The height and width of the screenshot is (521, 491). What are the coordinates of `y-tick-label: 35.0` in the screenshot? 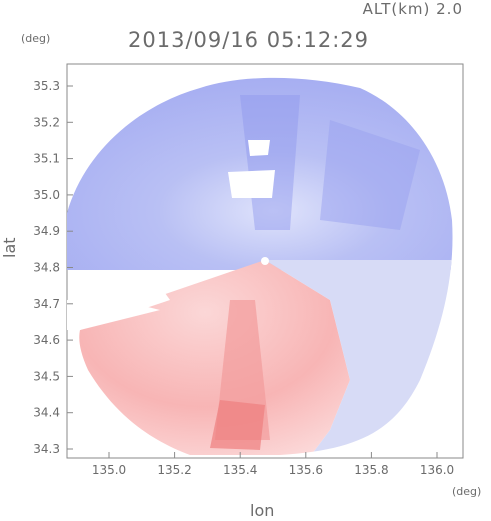 It's located at (46, 195).